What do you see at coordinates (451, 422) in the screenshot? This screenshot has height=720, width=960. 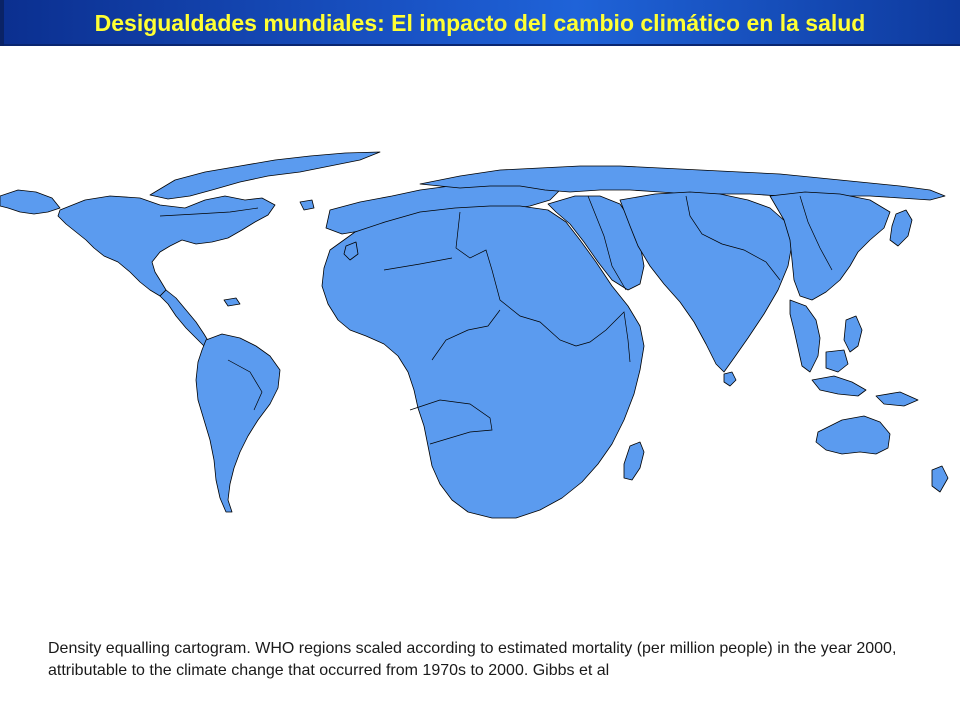 I see `border-africa-south` at bounding box center [451, 422].